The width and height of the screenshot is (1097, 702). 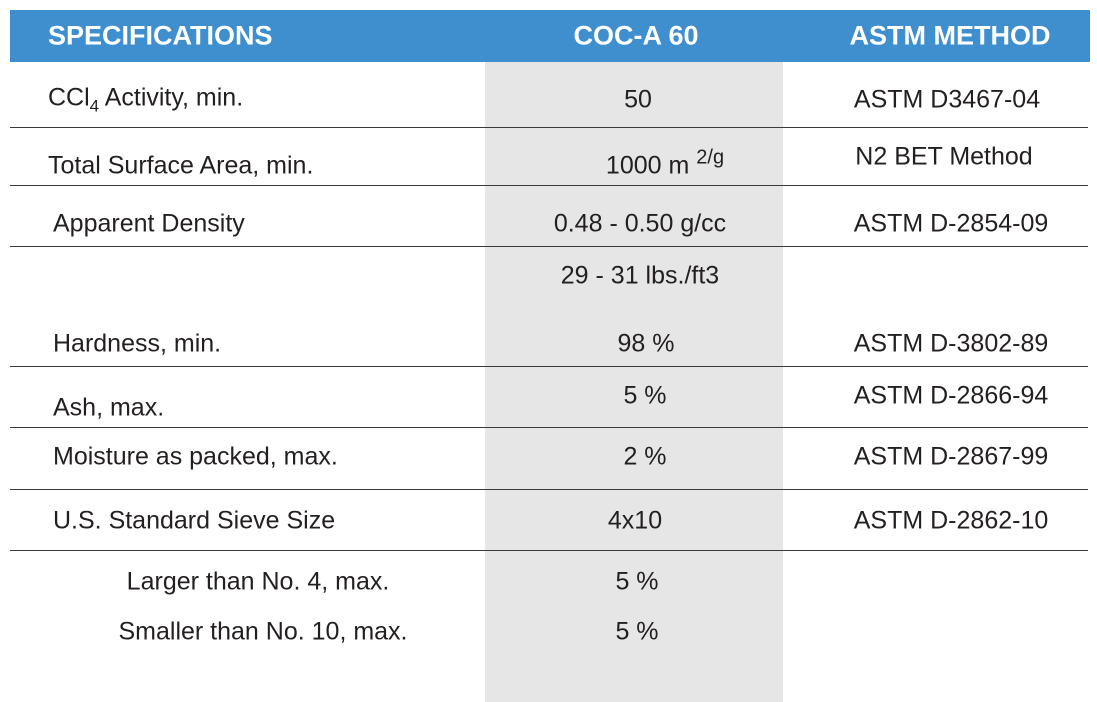 What do you see at coordinates (651, 165) in the screenshot?
I see `value-cell-part: 1000 m` at bounding box center [651, 165].